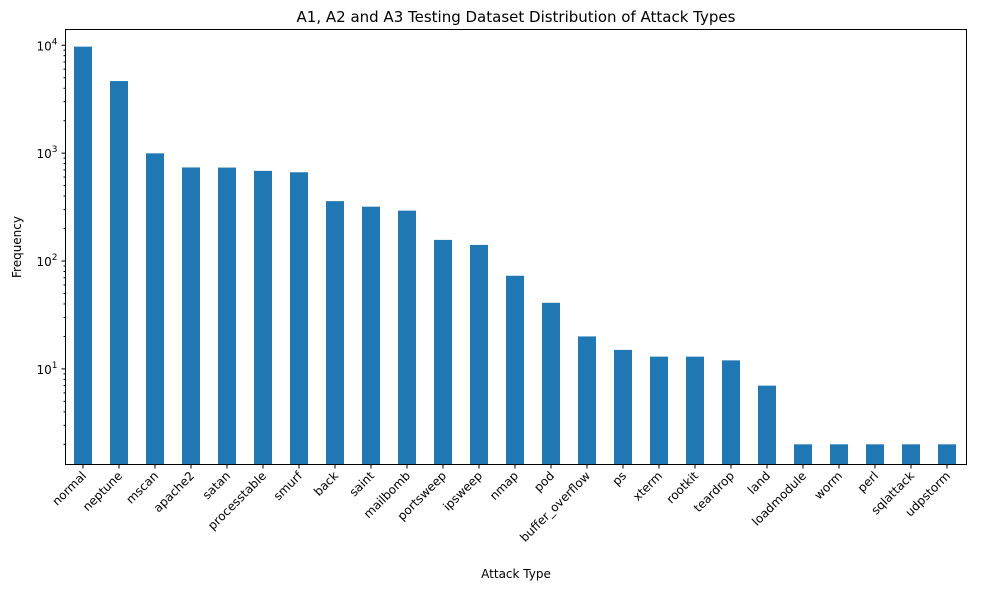 The width and height of the screenshot is (987, 590). I want to click on y-tick-label: 10², so click(46, 261).